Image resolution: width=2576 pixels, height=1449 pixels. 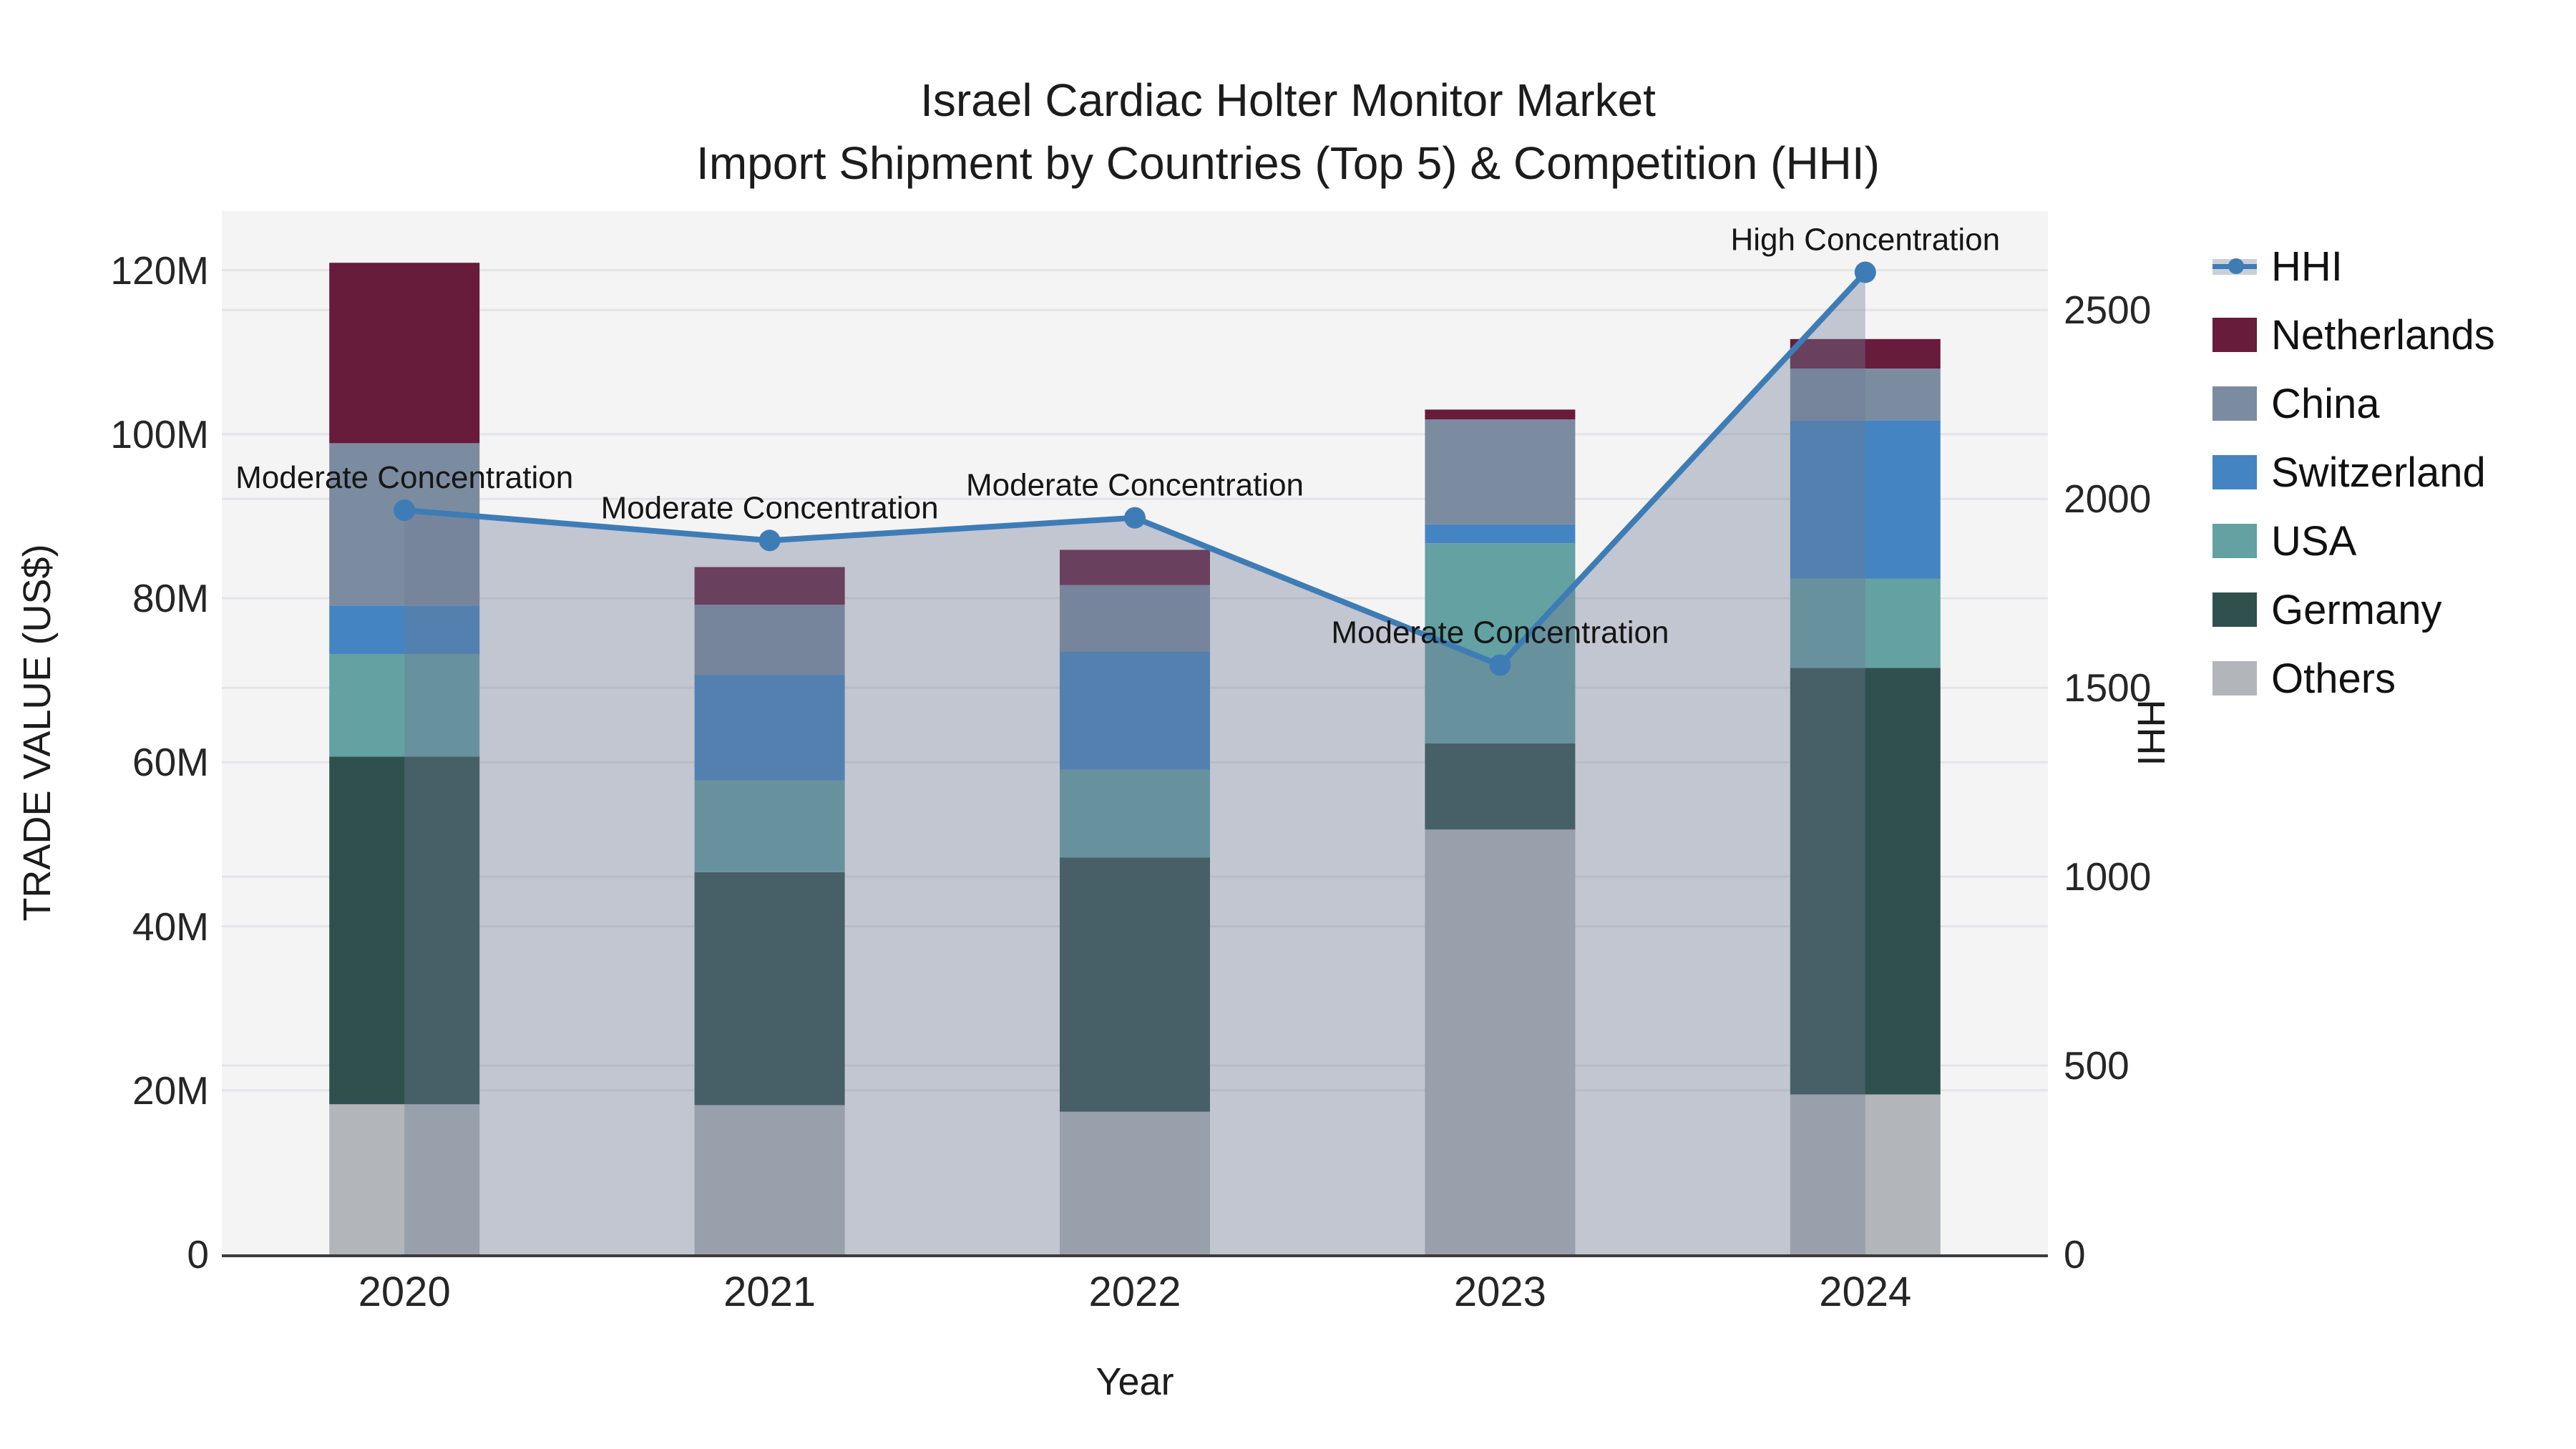 What do you see at coordinates (1500, 472) in the screenshot?
I see `bar-segment-china-2023` at bounding box center [1500, 472].